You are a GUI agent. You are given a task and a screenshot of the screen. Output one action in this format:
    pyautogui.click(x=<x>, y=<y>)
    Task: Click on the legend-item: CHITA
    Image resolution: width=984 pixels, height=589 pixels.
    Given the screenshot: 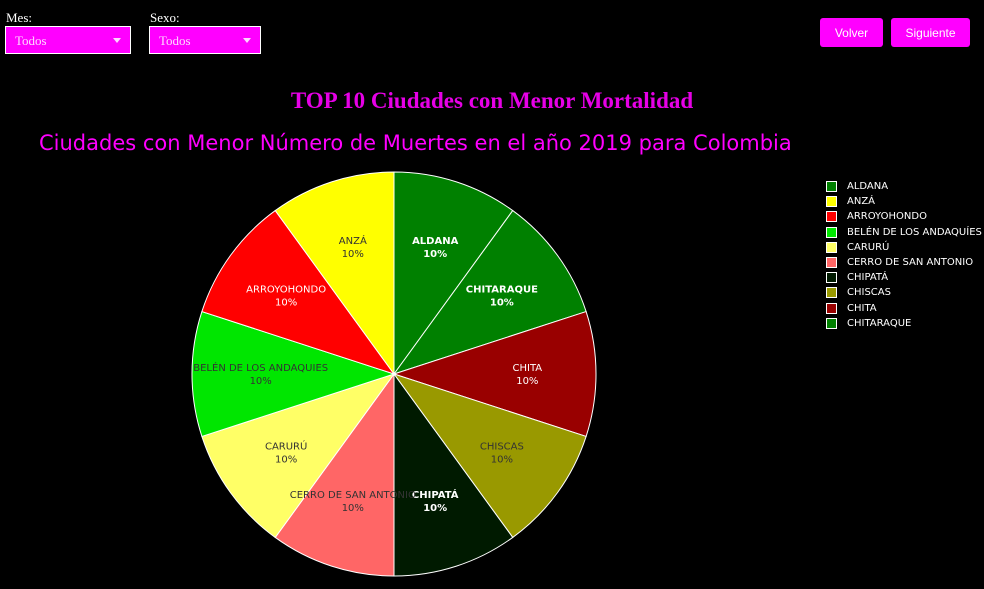 What is the action you would take?
    pyautogui.click(x=904, y=308)
    